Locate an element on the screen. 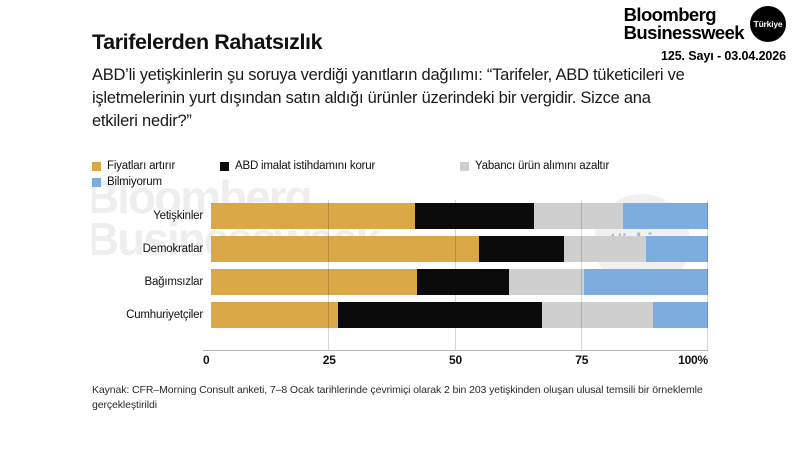  legend-row-bottom: Bilmiyorum is located at coordinates (400, 182).